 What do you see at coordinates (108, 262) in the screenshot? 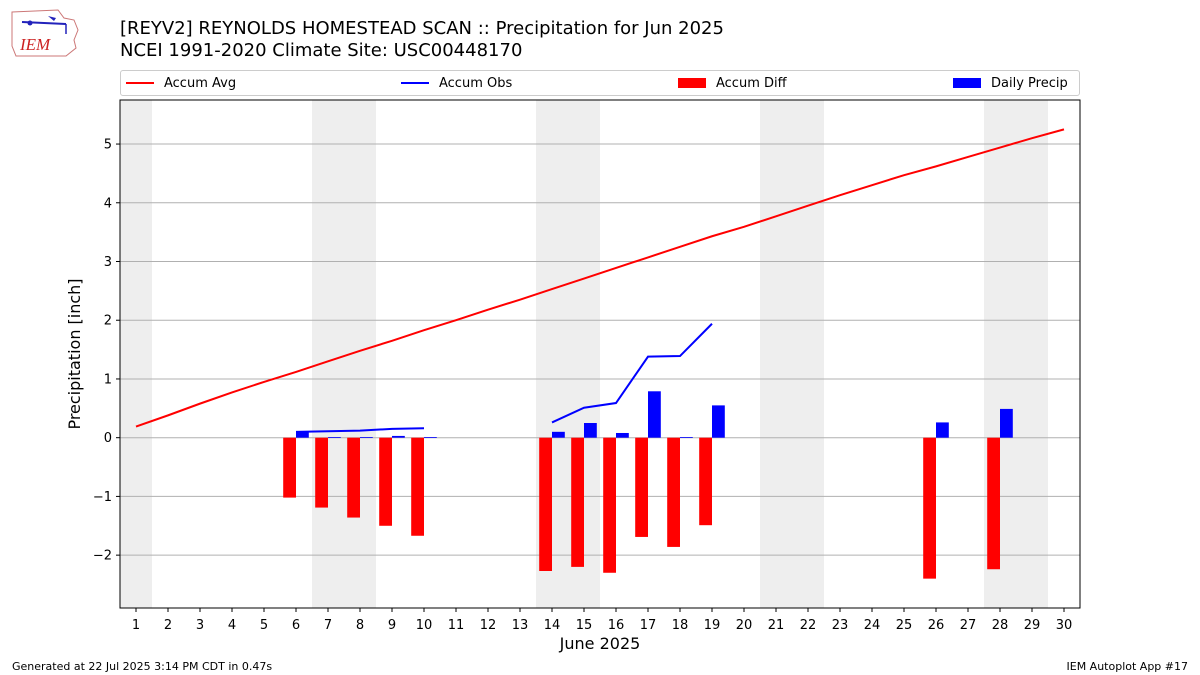
I see `y-tick-label: 3` at bounding box center [108, 262].